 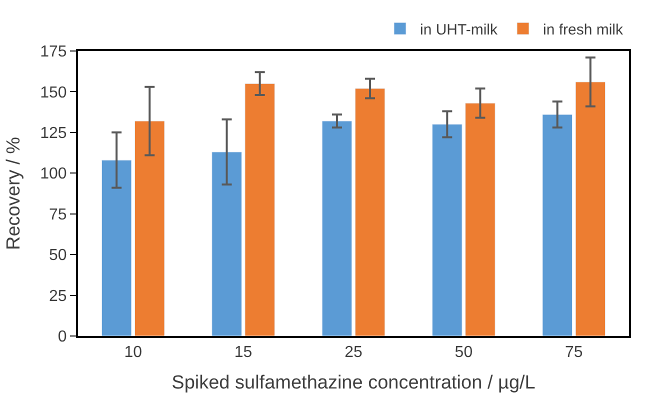 I want to click on x-tick-label: 25, so click(x=353, y=353).